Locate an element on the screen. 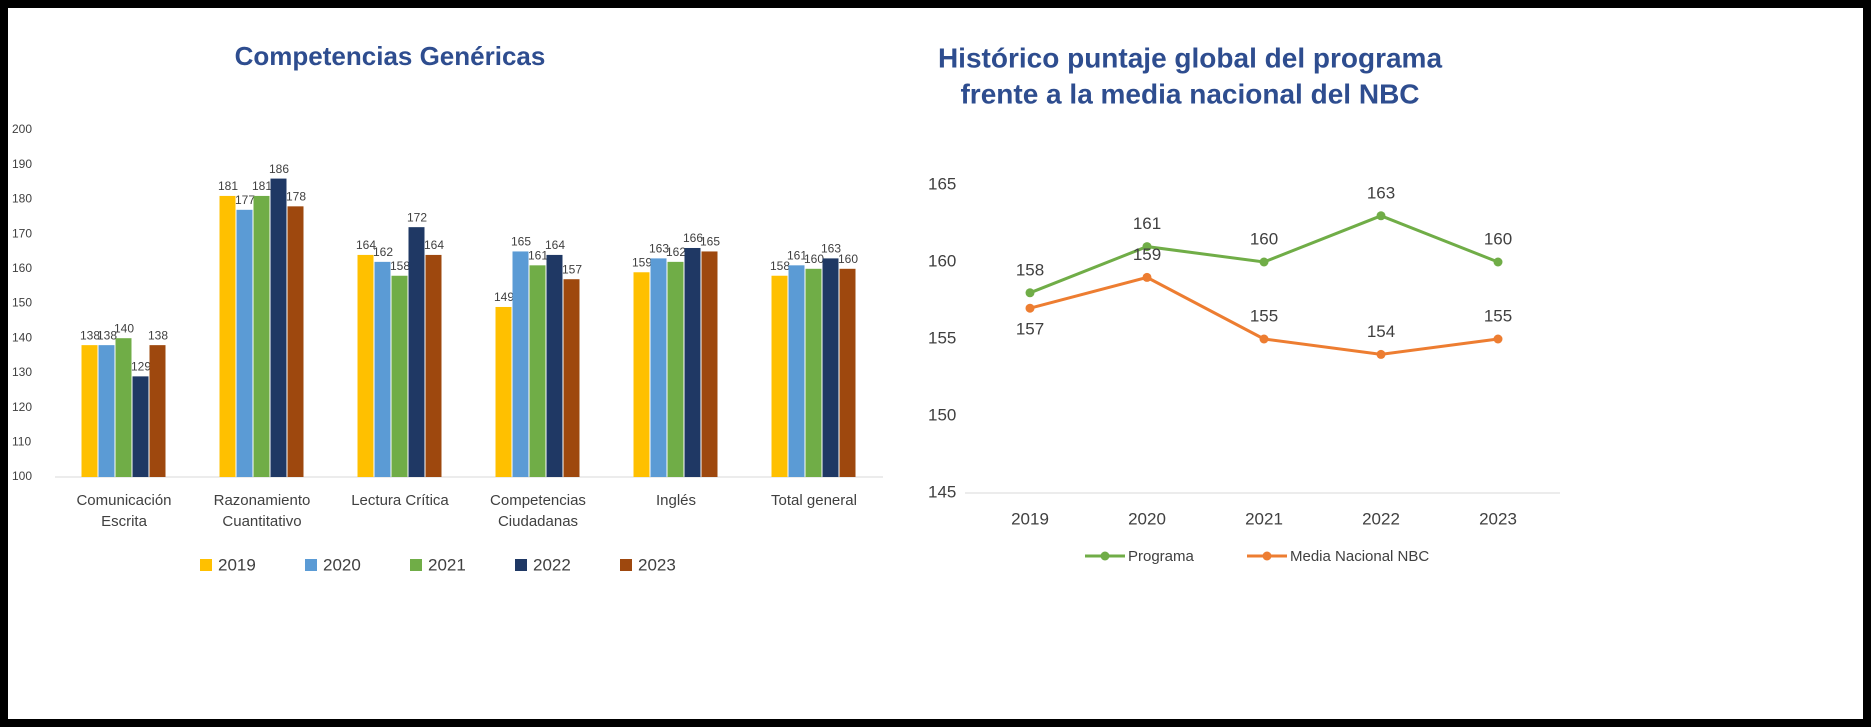 The image size is (1871, 727). data-label: 178 is located at coordinates (296, 197).